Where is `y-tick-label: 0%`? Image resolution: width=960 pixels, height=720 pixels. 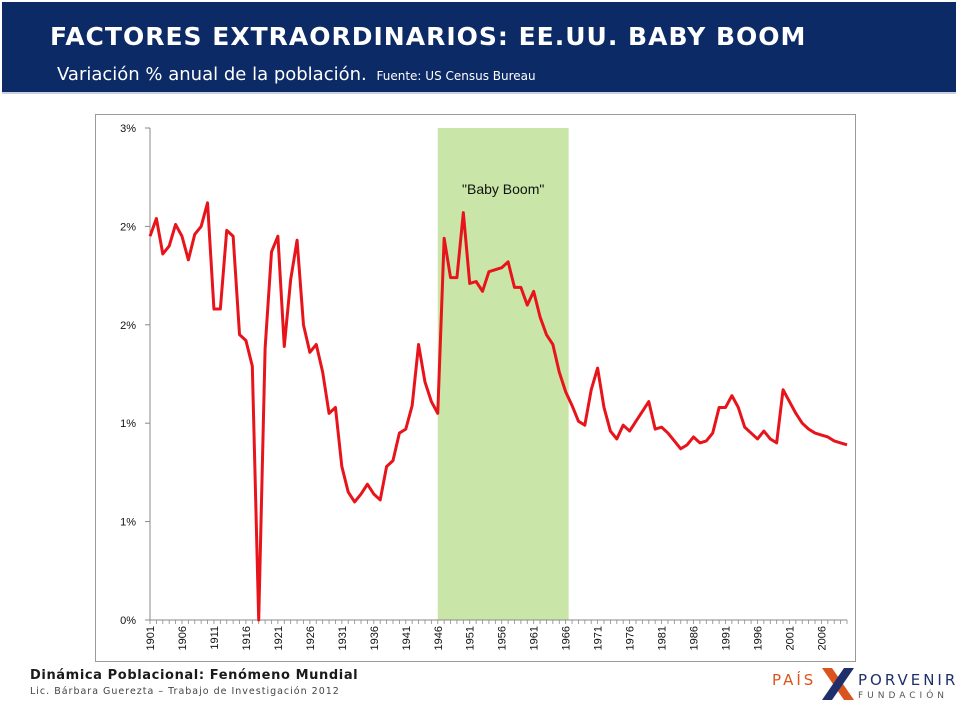 y-tick-label: 0% is located at coordinates (128, 621).